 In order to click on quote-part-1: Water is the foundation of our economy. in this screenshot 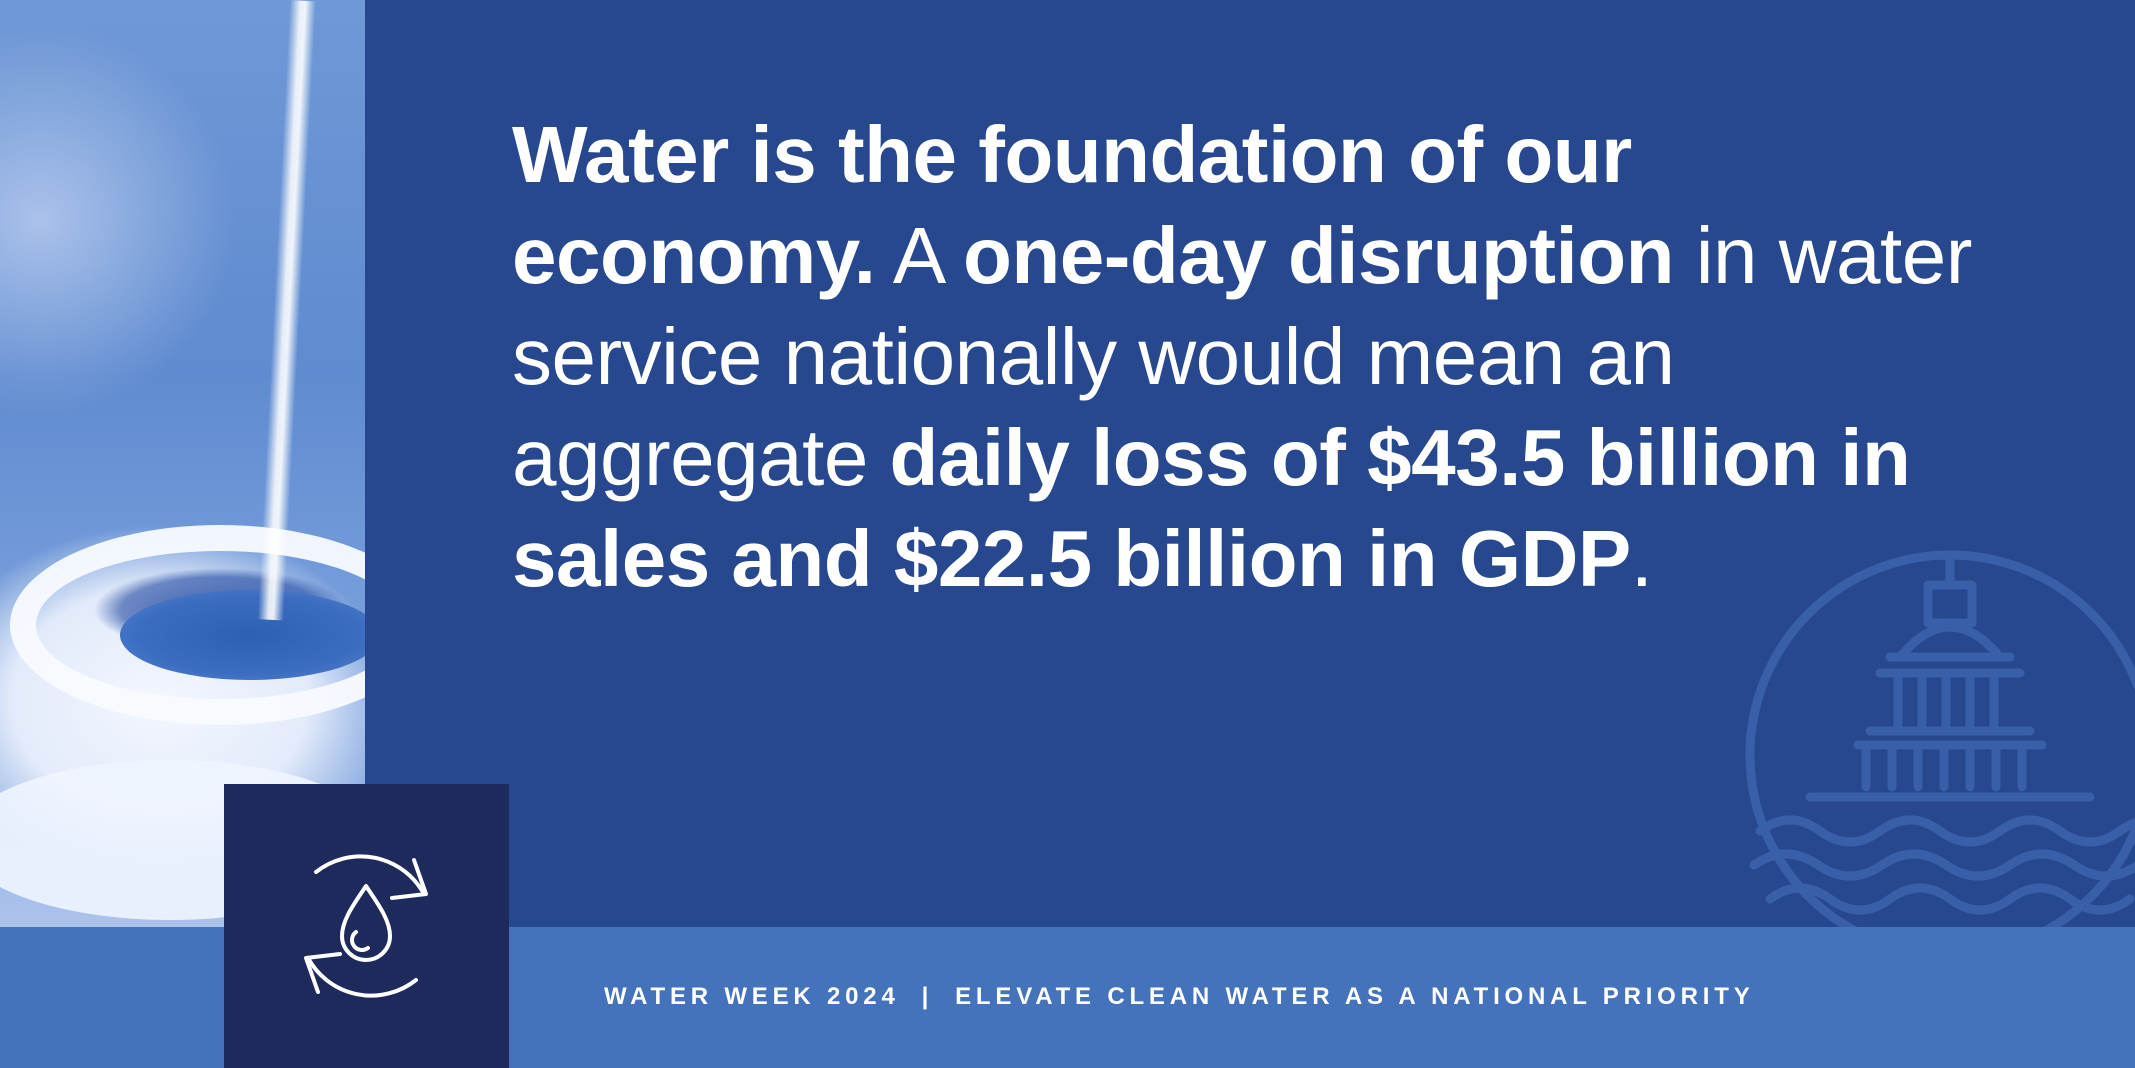, I will do `click(1072, 205)`.